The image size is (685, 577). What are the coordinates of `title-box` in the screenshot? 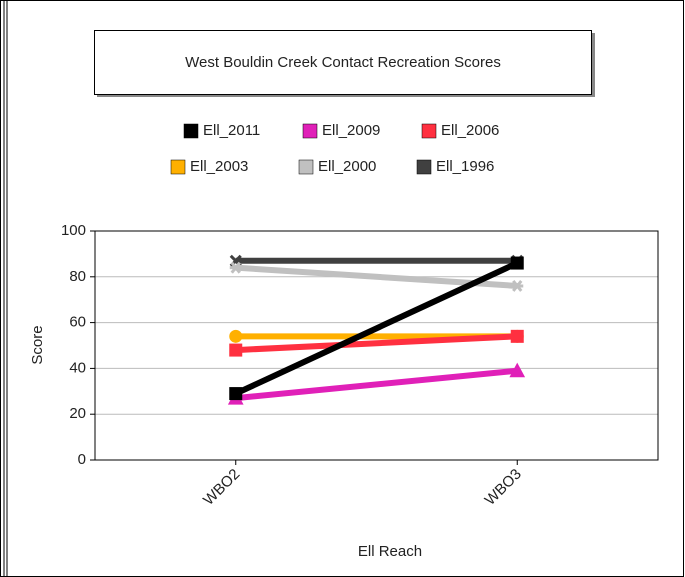 It's located at (343, 62).